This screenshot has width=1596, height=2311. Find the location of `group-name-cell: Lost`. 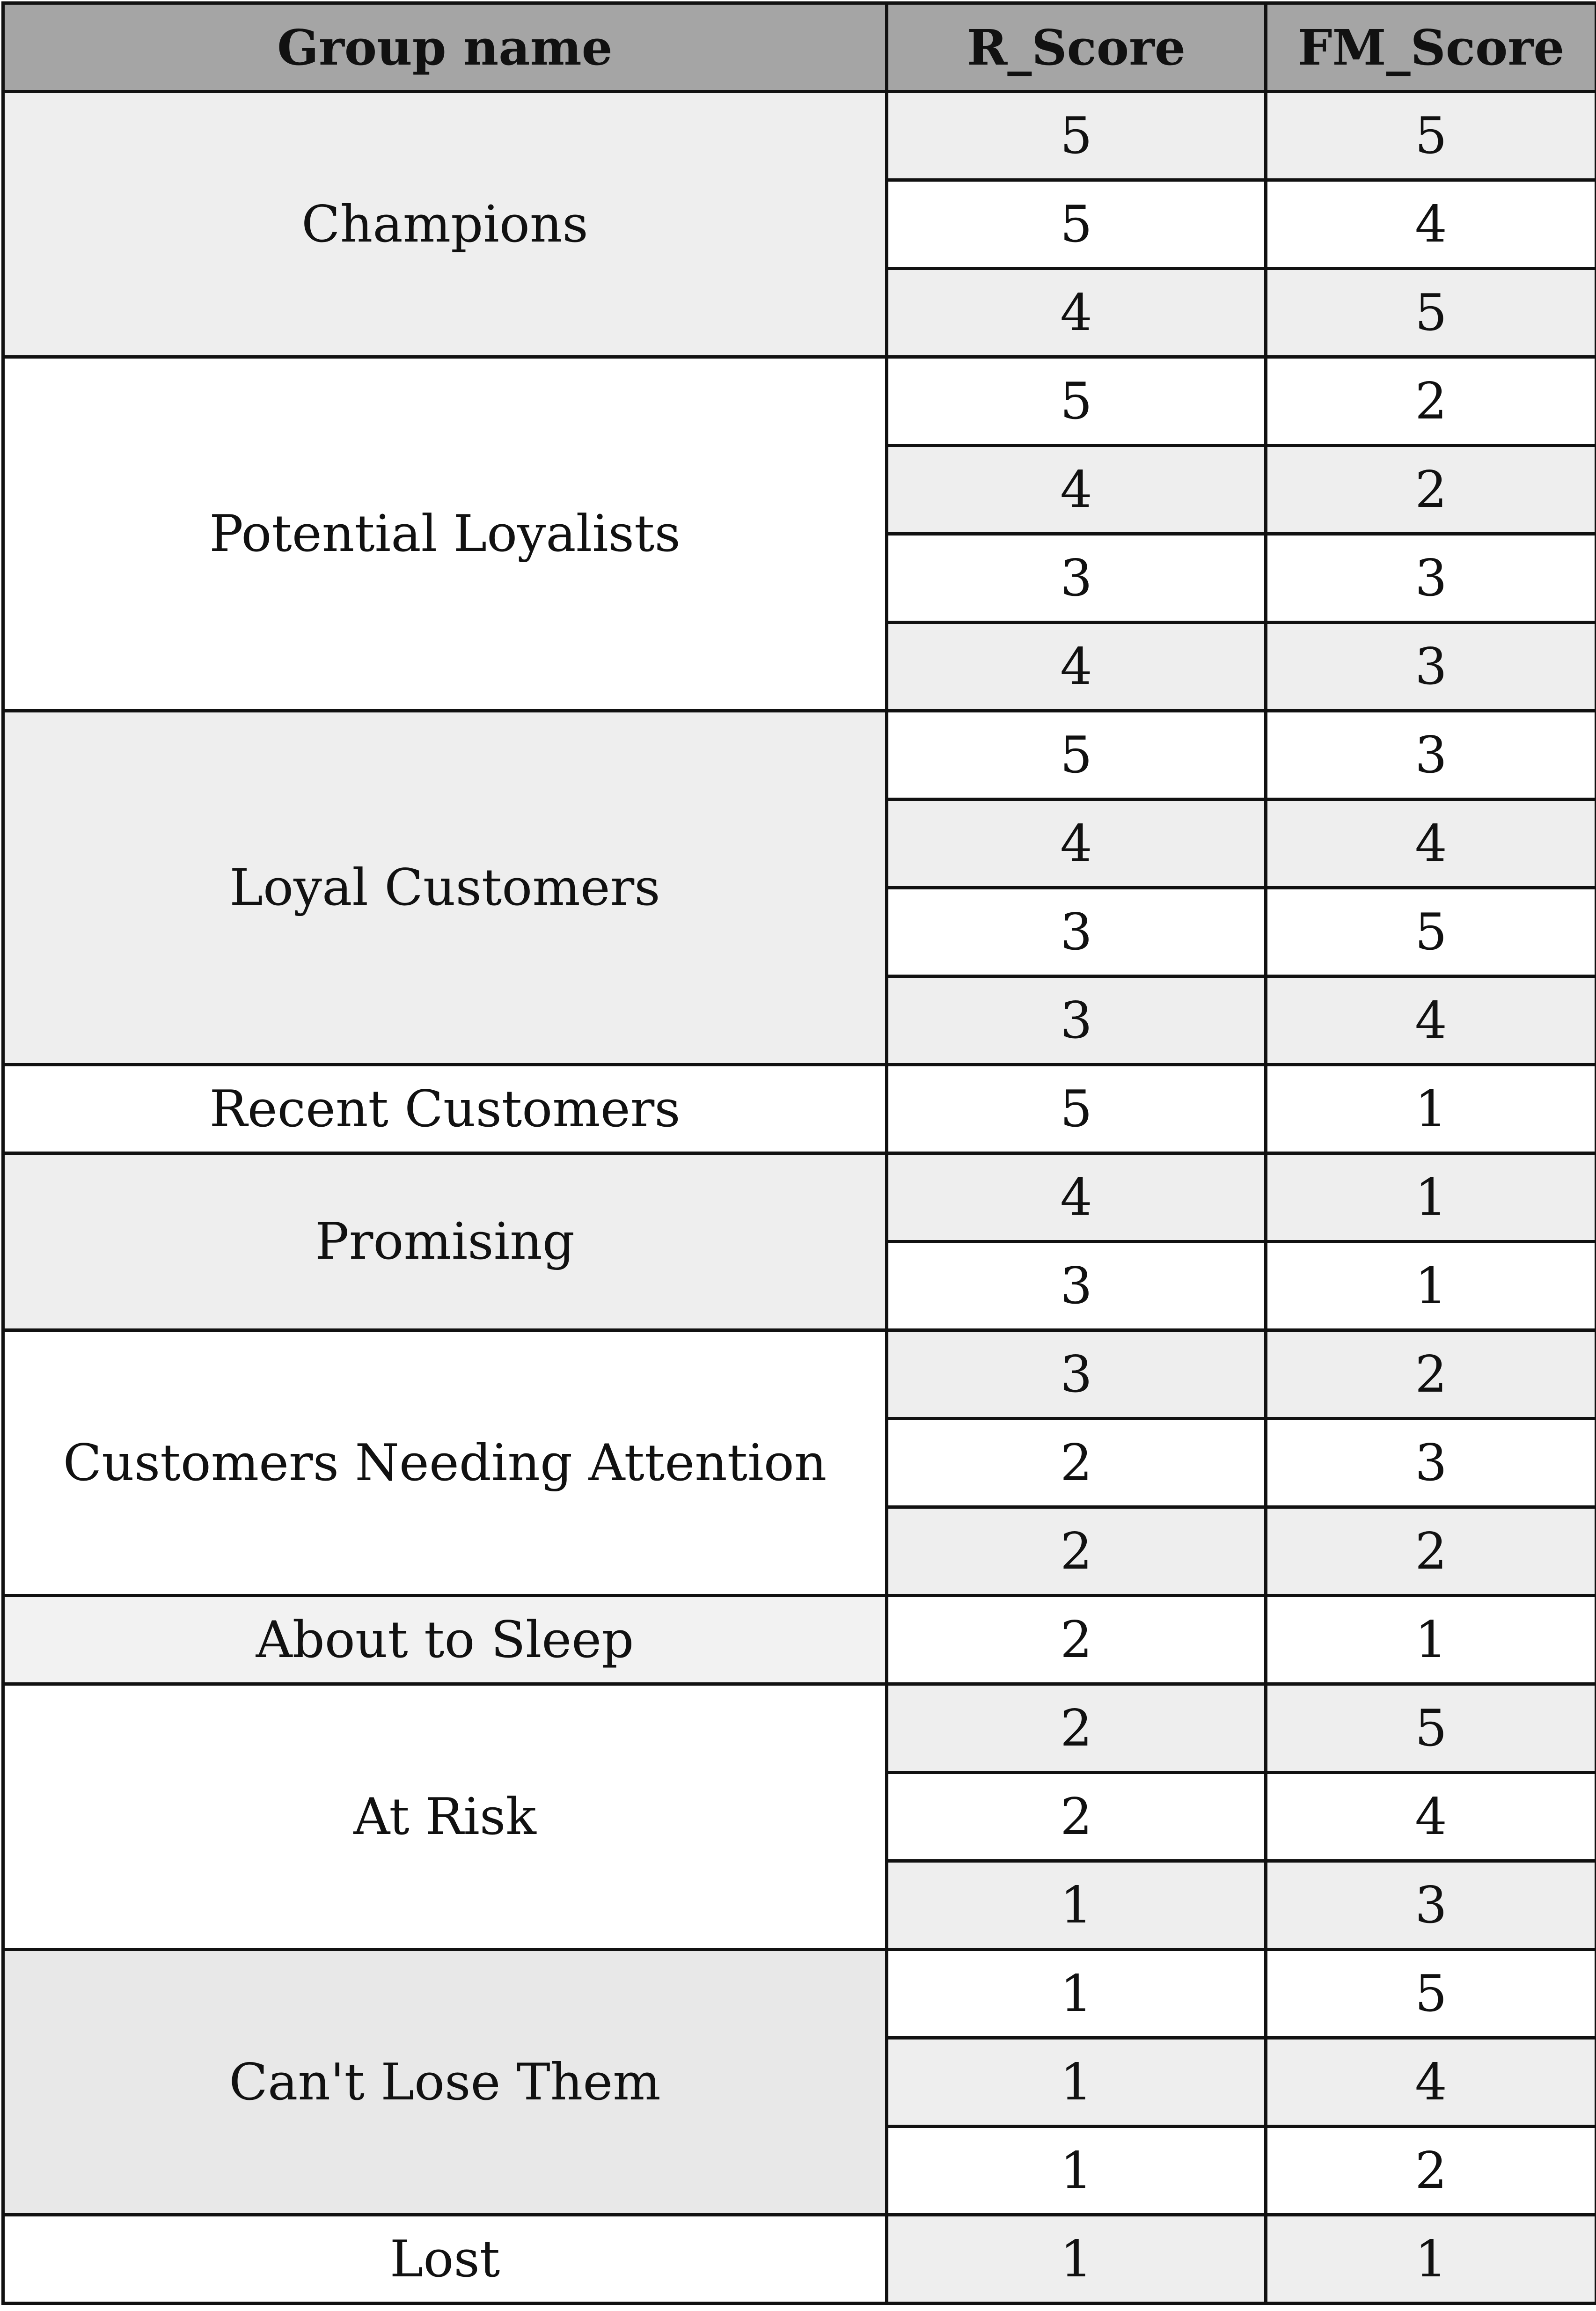

group-name-cell: Lost is located at coordinates (444, 2259).